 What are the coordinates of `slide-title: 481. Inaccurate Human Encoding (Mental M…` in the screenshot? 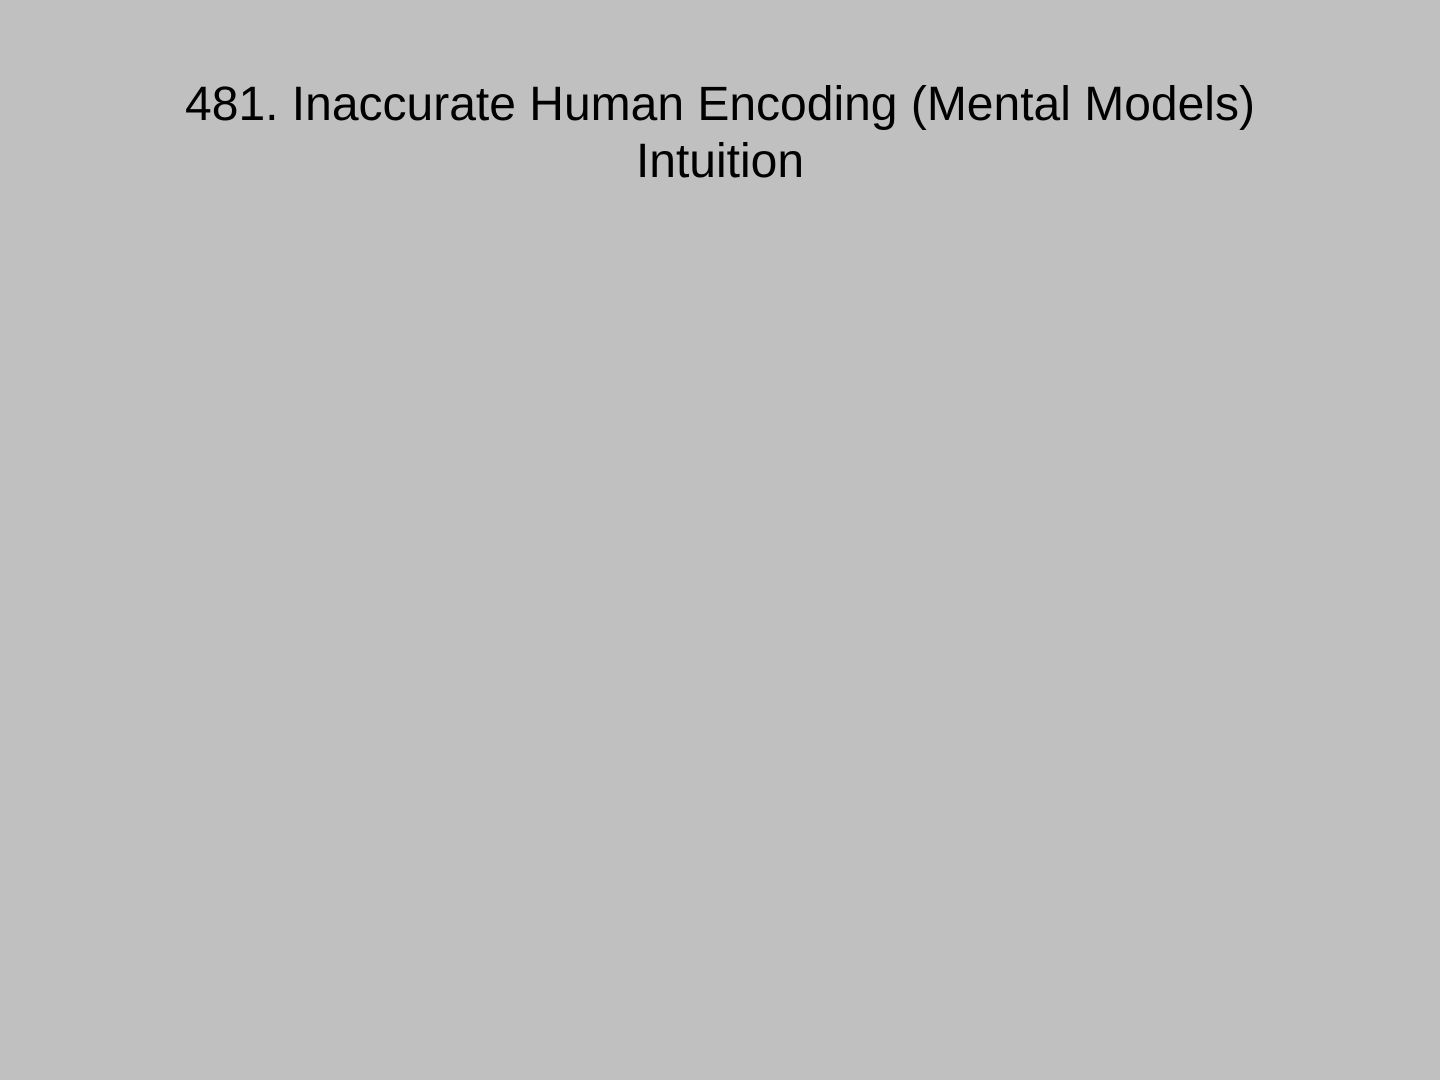 It's located at (720, 133).